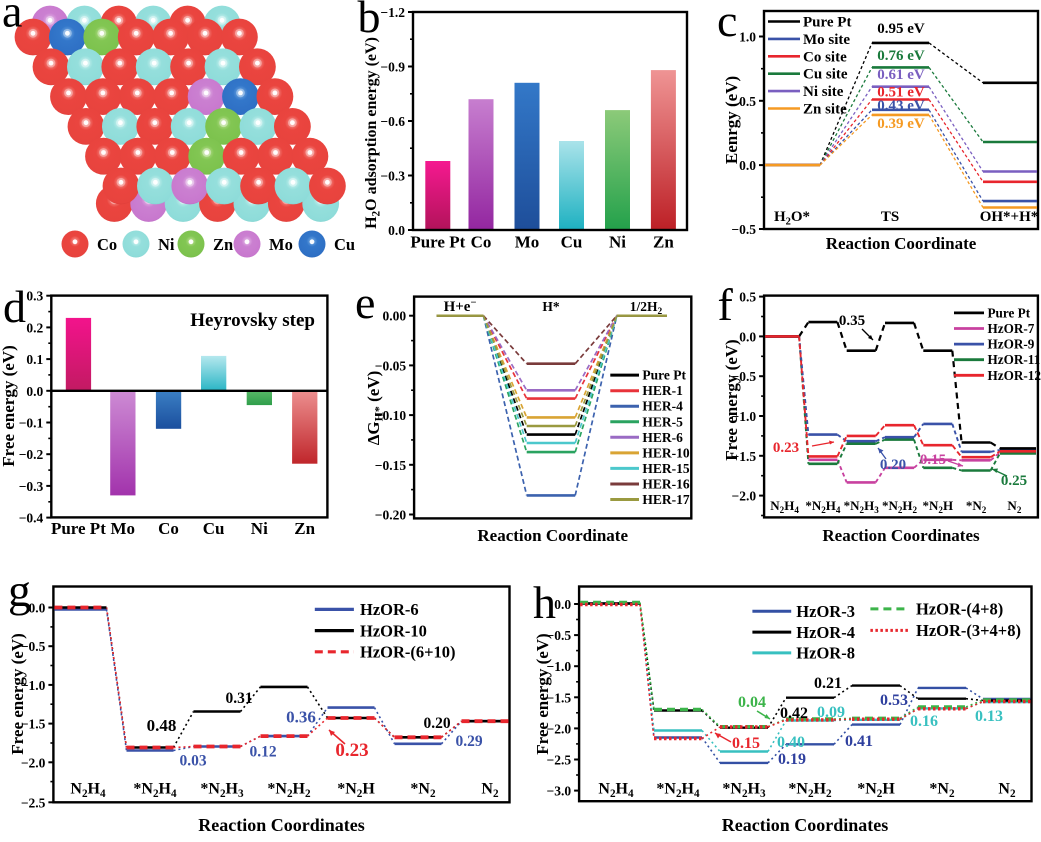 This screenshot has width=1041, height=842. I want to click on svg-text: 0.29, so click(468, 741).